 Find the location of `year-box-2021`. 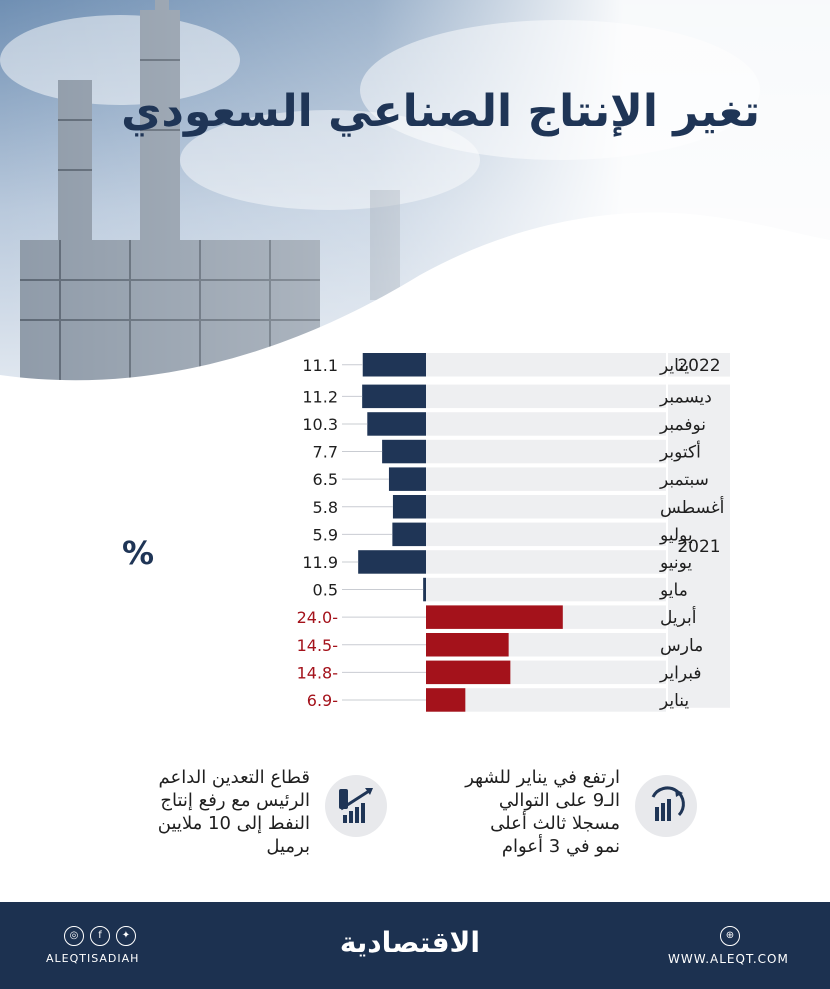

year-box-2021 is located at coordinates (699, 546).